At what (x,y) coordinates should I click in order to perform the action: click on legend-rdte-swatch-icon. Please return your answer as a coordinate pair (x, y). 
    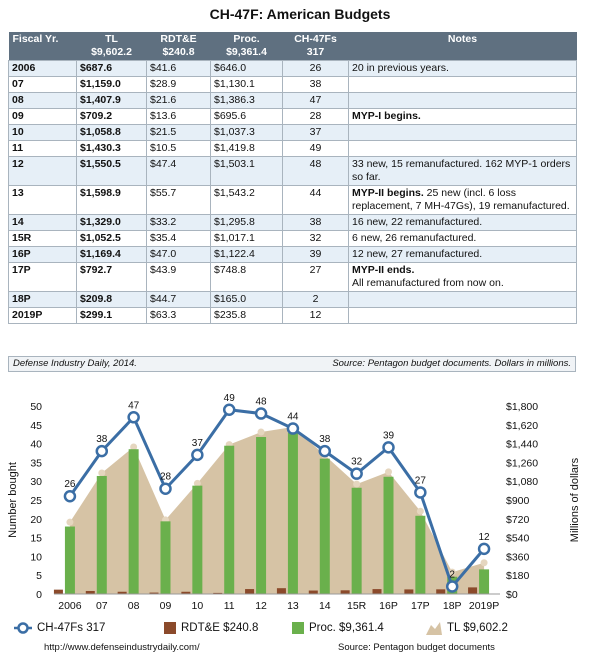
    Looking at the image, I should click on (170, 628).